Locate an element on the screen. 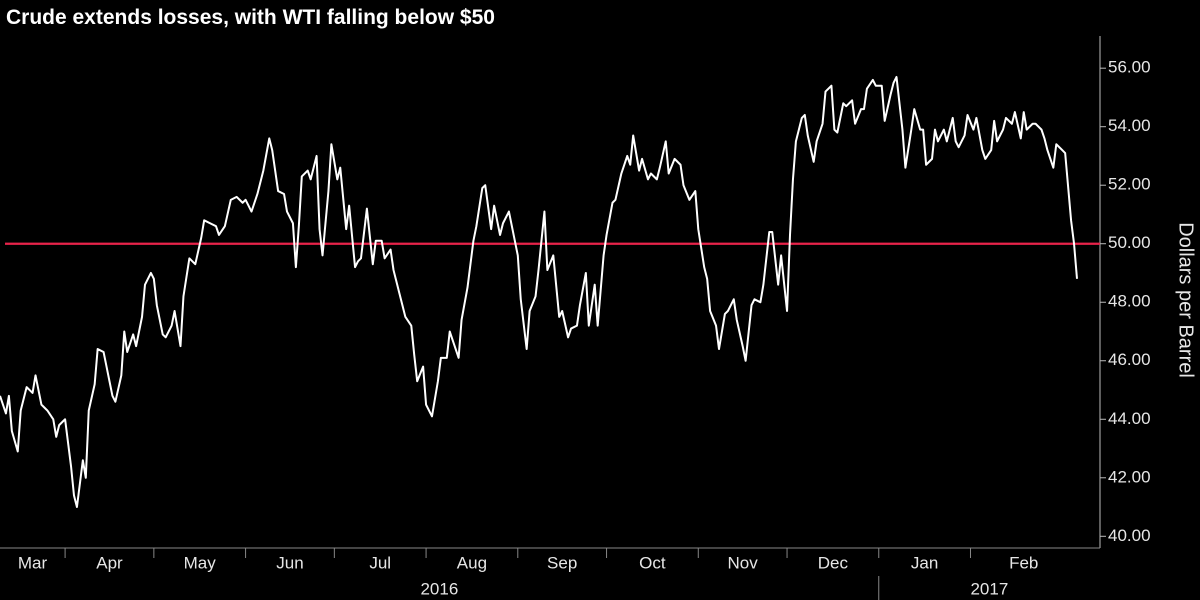 Image resolution: width=1200 pixels, height=600 pixels. y-tick-label: 52.00 is located at coordinates (1129, 184).